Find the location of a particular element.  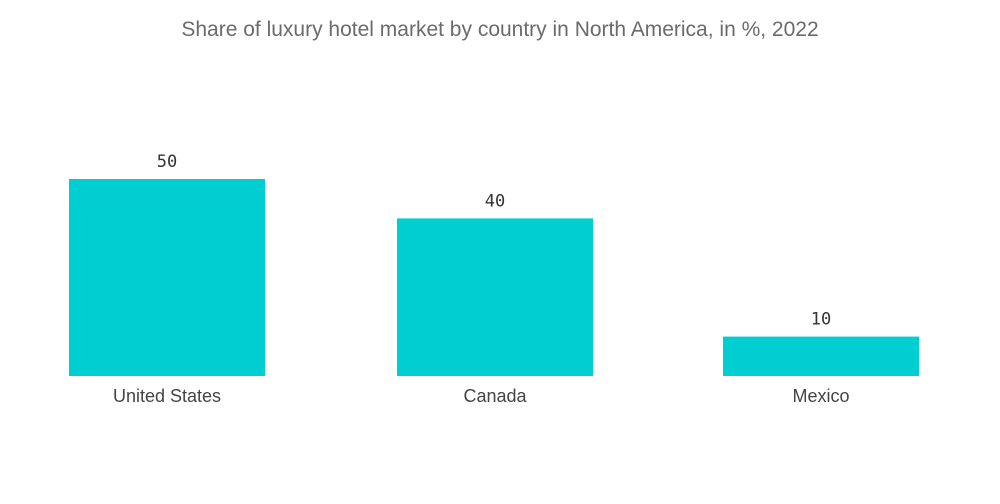

category-labels-layer: United States Canada Mexico is located at coordinates (481, 396).